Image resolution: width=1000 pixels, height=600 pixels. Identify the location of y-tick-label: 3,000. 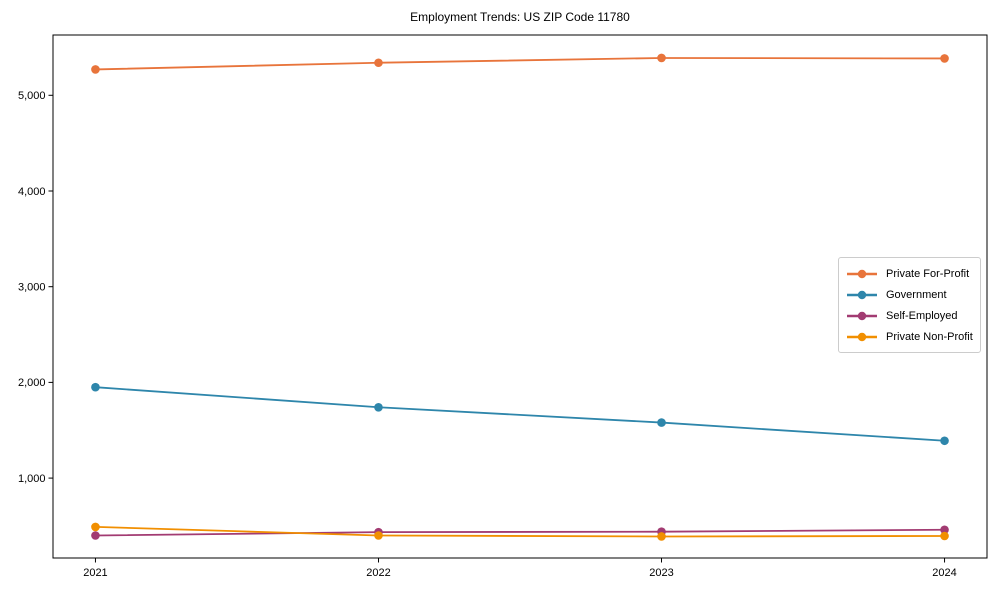
(32, 287).